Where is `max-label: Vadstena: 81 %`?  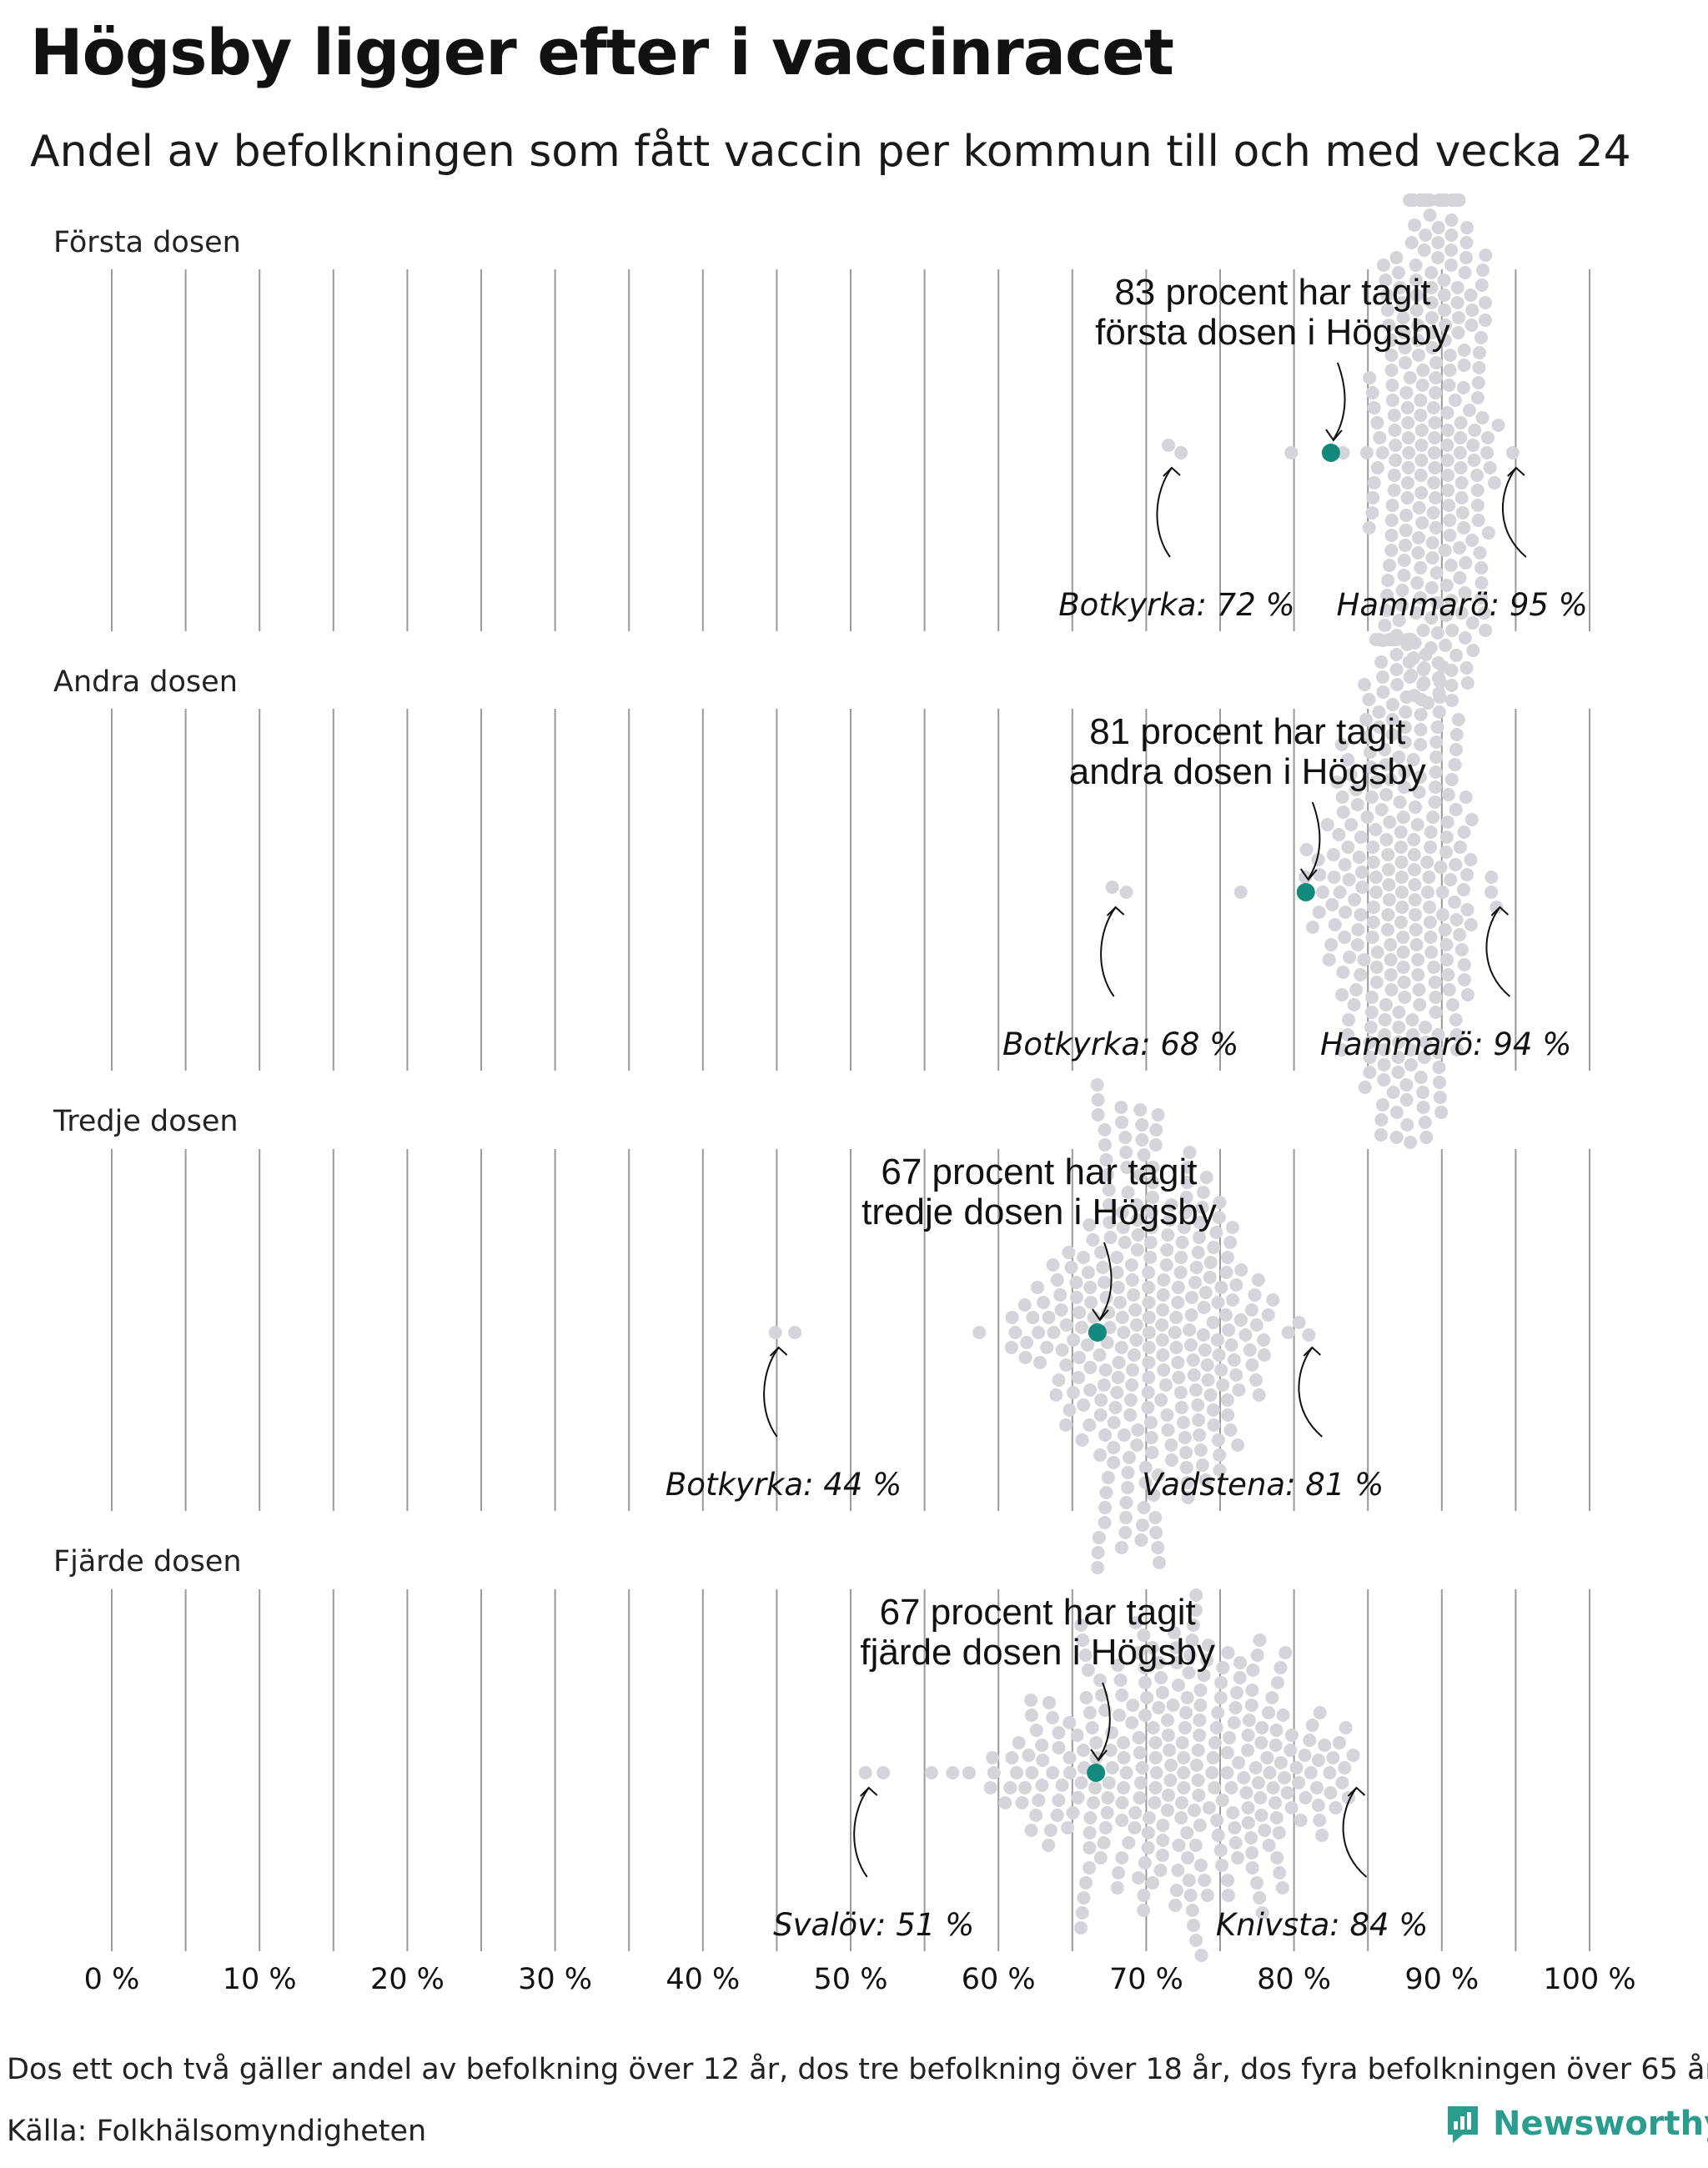
max-label: Vadstena: 81 % is located at coordinates (1263, 1485).